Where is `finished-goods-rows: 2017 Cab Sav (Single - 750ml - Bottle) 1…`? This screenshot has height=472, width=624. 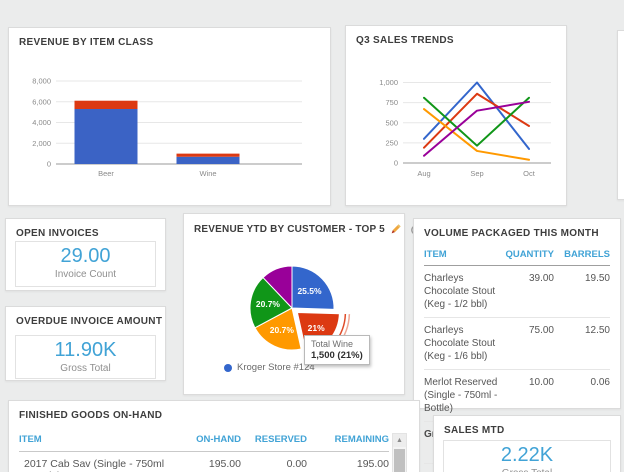
finished-goods-rows: 2017 Cab Sav (Single - 750ml - Bottle) 1… is located at coordinates (204, 462).